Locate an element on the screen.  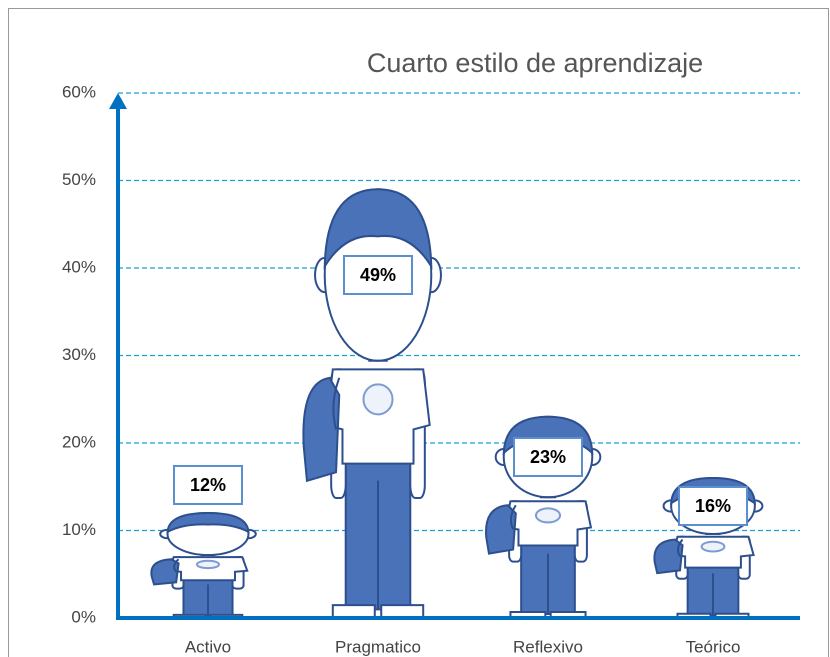
x-tick-label: Teórico is located at coordinates (713, 646).